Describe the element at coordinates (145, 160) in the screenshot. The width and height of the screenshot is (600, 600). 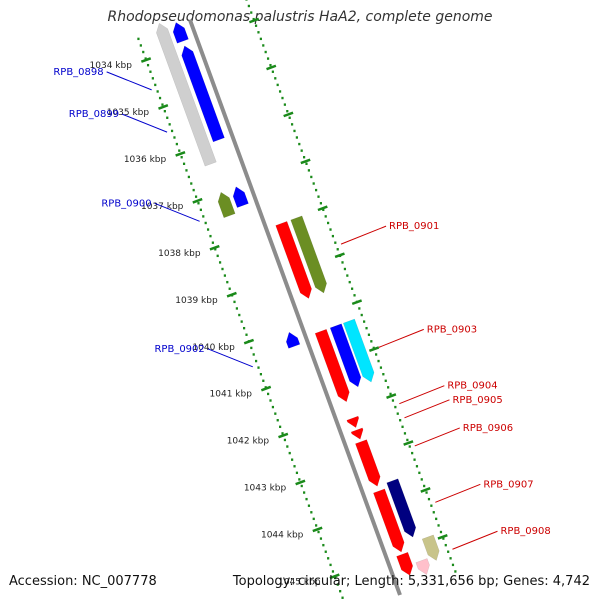
I see `tick-label: 1036 kbp` at that location.